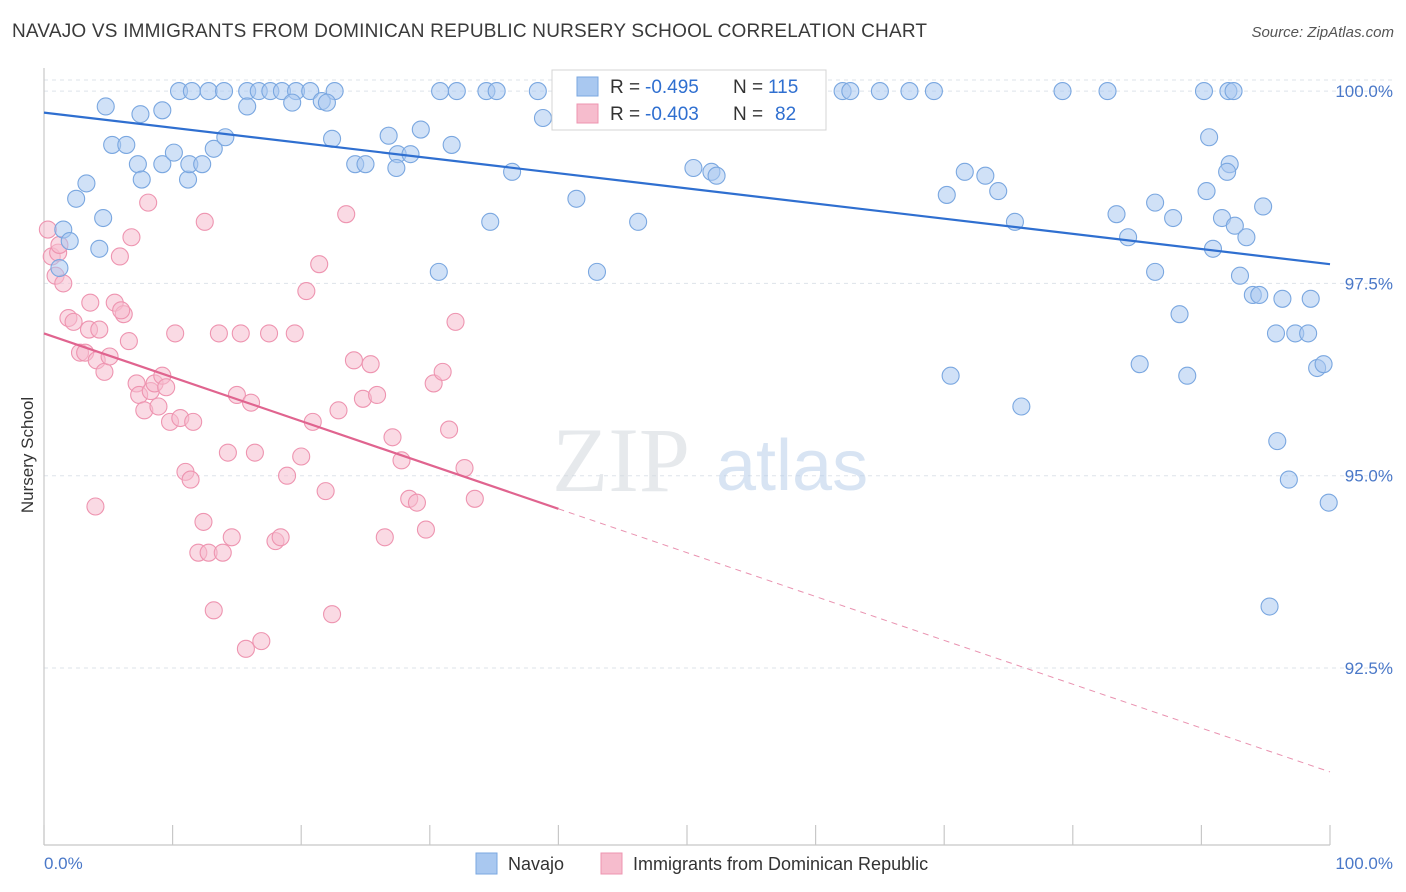  What do you see at coordinates (1322, 32) in the screenshot?
I see `source-note: Source: ZipAtlas.com` at bounding box center [1322, 32].